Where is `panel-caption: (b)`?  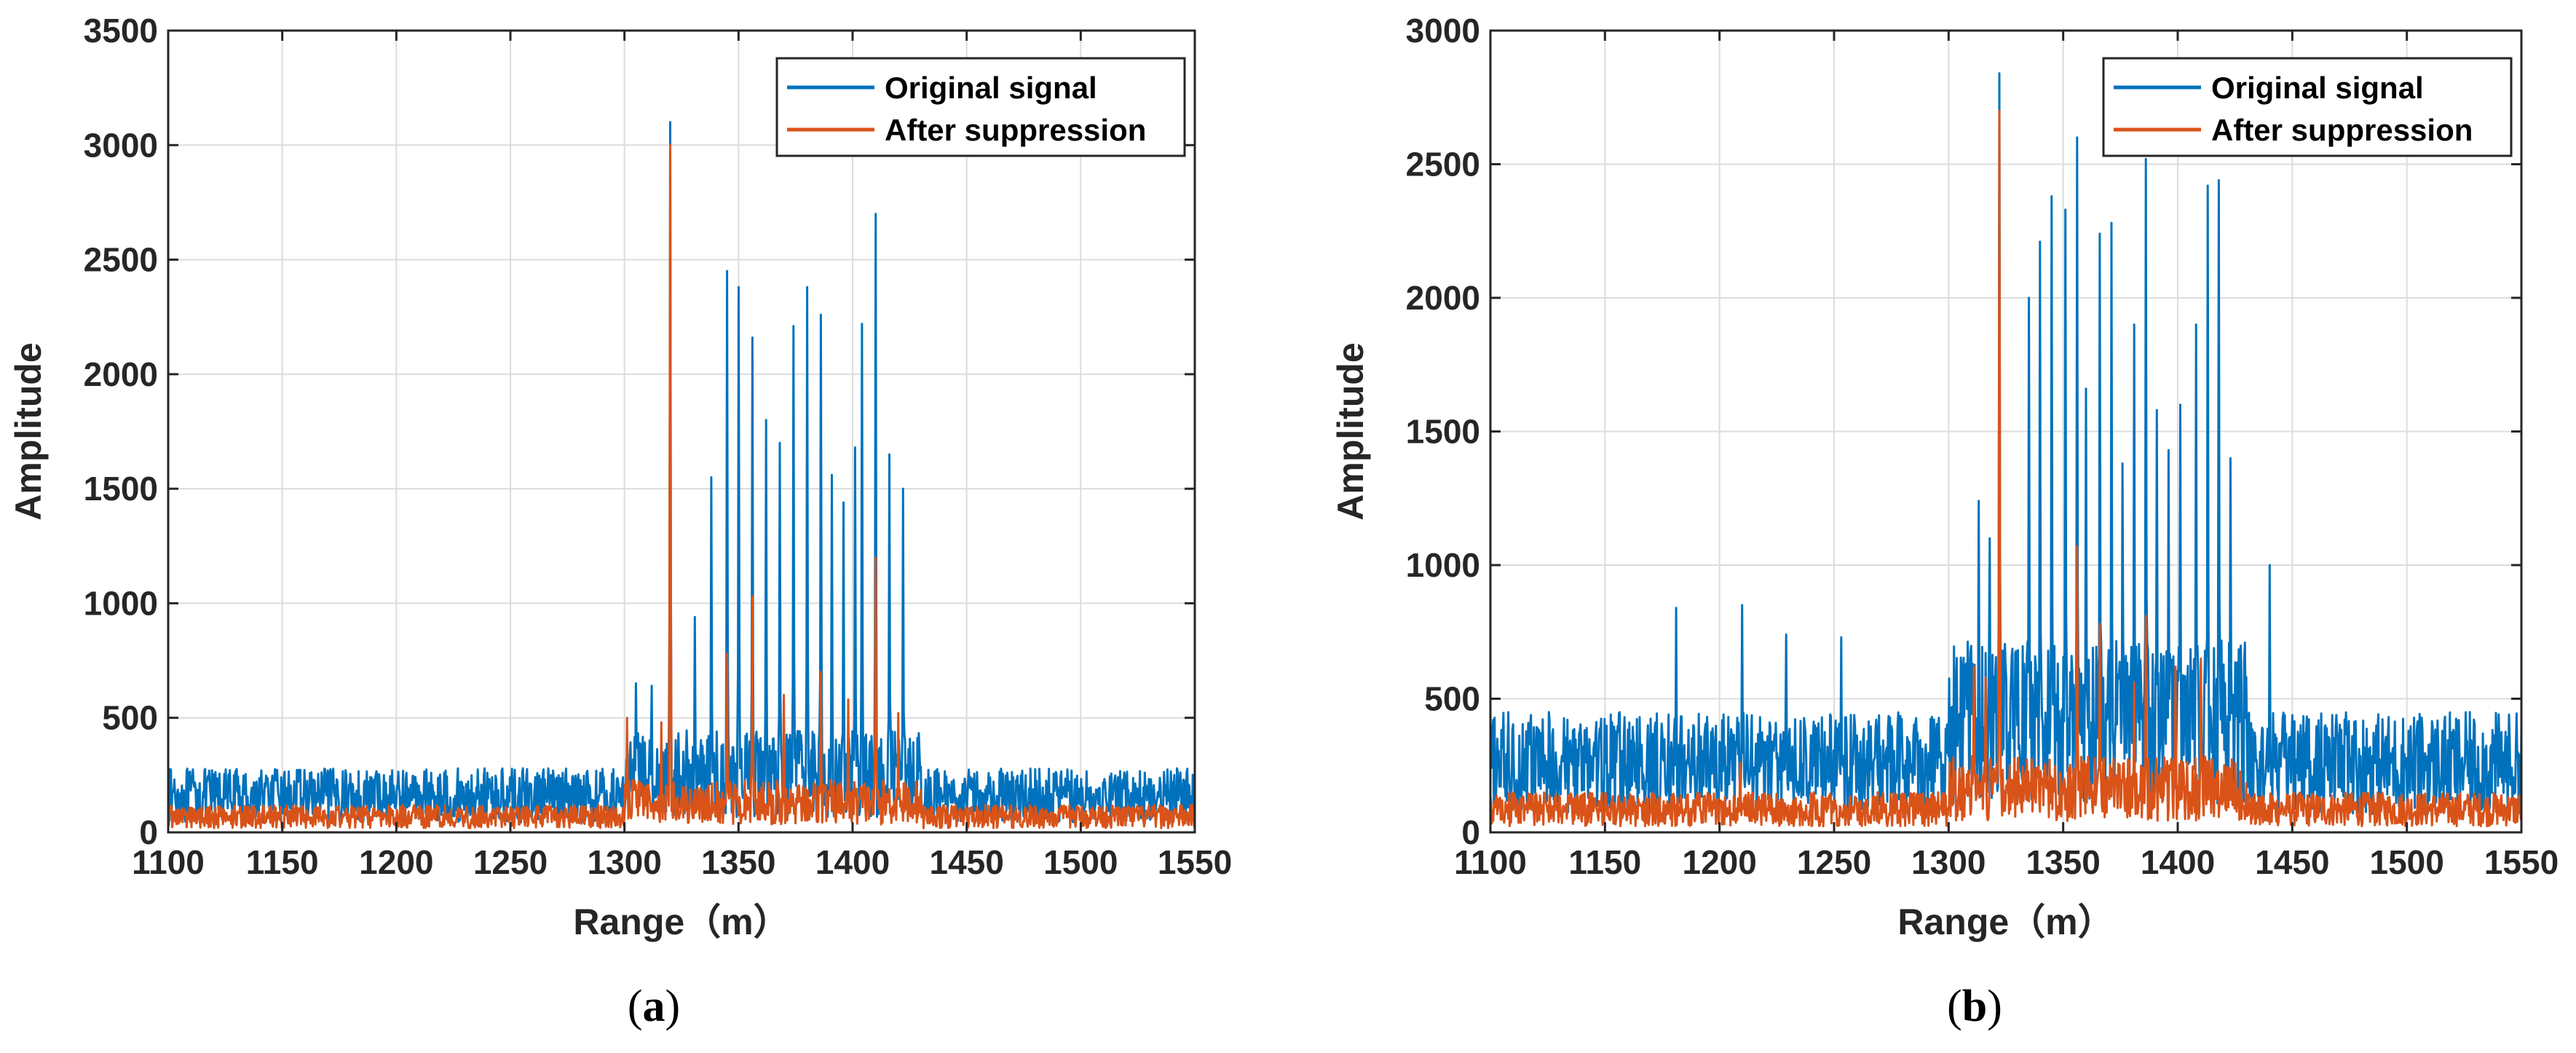 panel-caption: (b) is located at coordinates (1974, 1006).